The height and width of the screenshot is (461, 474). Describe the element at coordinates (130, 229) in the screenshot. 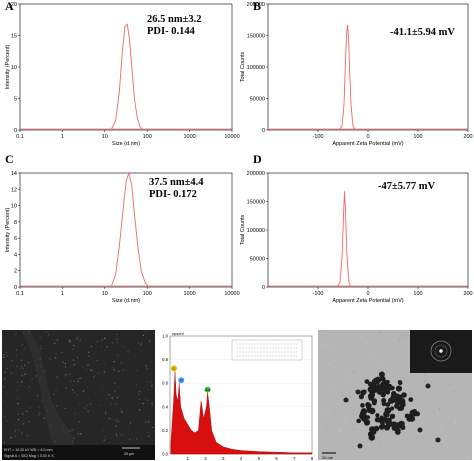

I see `series-line` at that location.